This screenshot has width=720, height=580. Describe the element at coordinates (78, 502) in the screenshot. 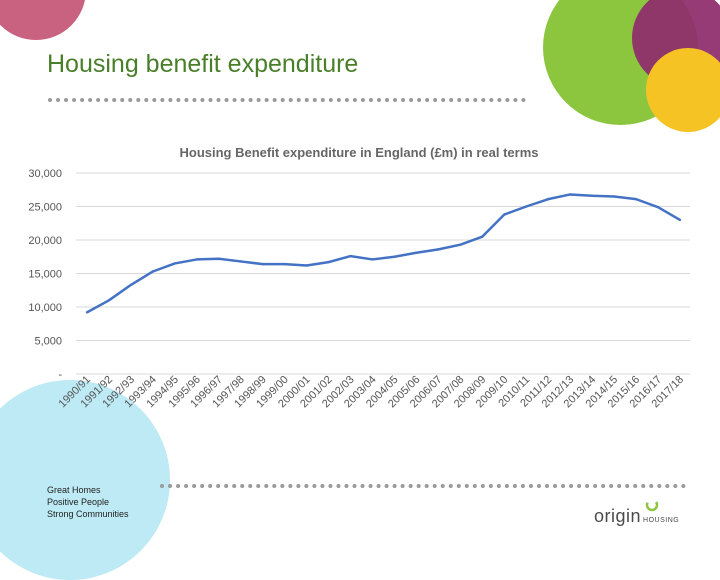

I see `tagline-line: Positive People` at that location.